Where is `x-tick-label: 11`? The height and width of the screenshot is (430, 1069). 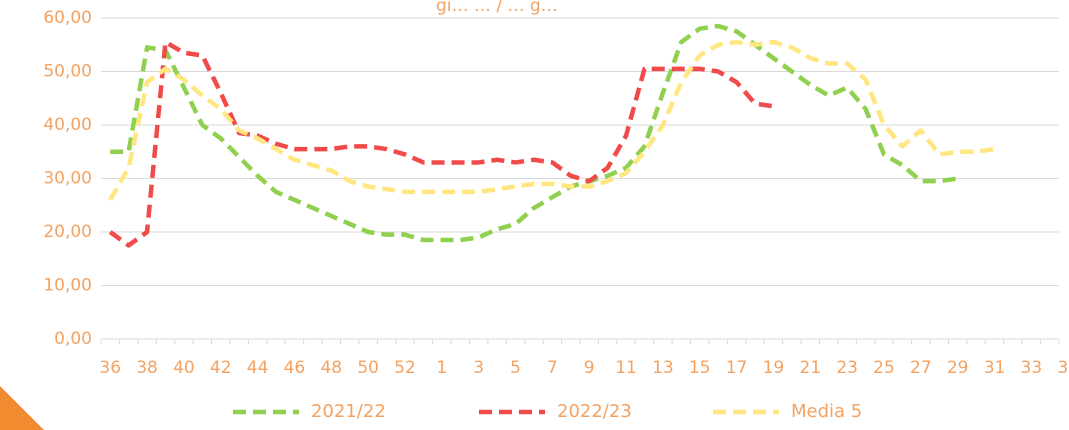 x-tick-label: 11 is located at coordinates (626, 368).